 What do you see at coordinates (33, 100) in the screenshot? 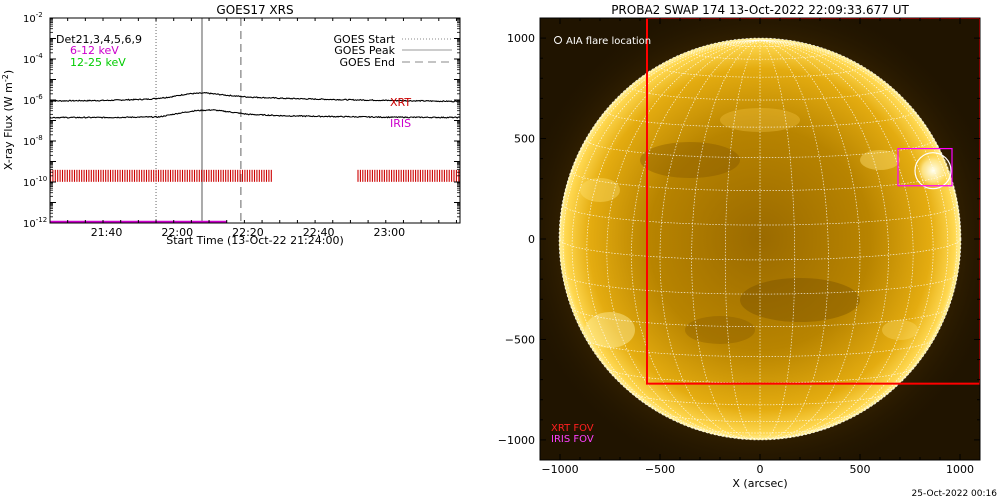
I see `y-tick-label: 10⁻⁶` at bounding box center [33, 100].